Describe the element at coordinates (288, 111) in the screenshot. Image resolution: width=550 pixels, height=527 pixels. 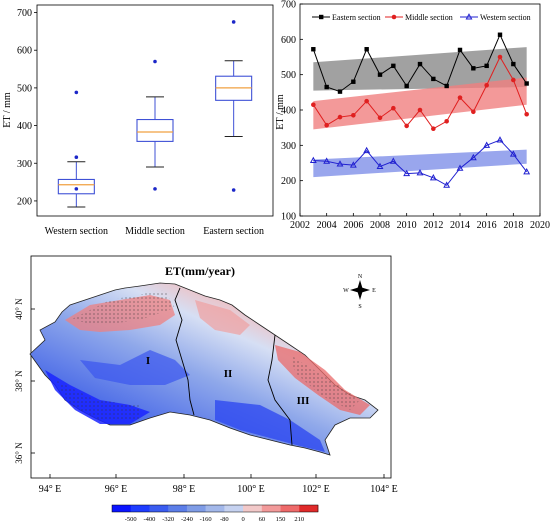
I see `line-y-tick-label: 400` at that location.